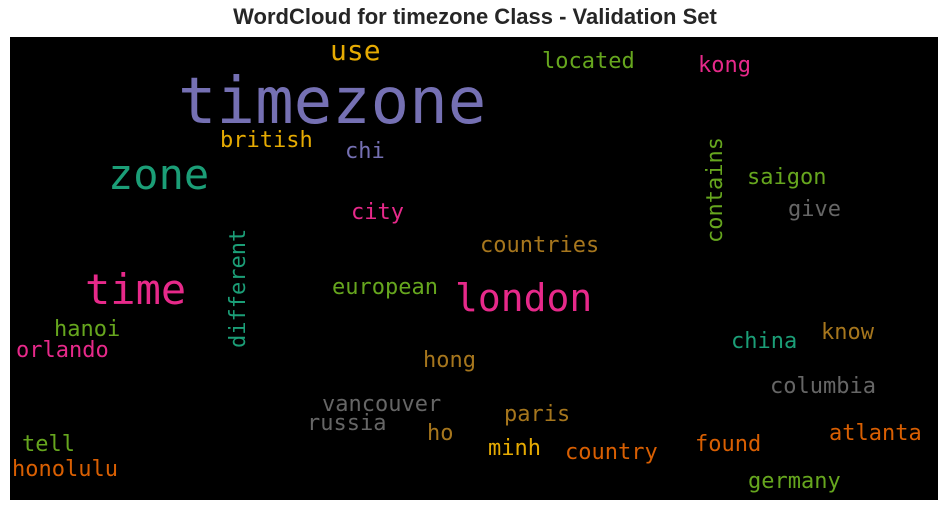 This screenshot has height=511, width=950. I want to click on word-give: give, so click(814, 209).